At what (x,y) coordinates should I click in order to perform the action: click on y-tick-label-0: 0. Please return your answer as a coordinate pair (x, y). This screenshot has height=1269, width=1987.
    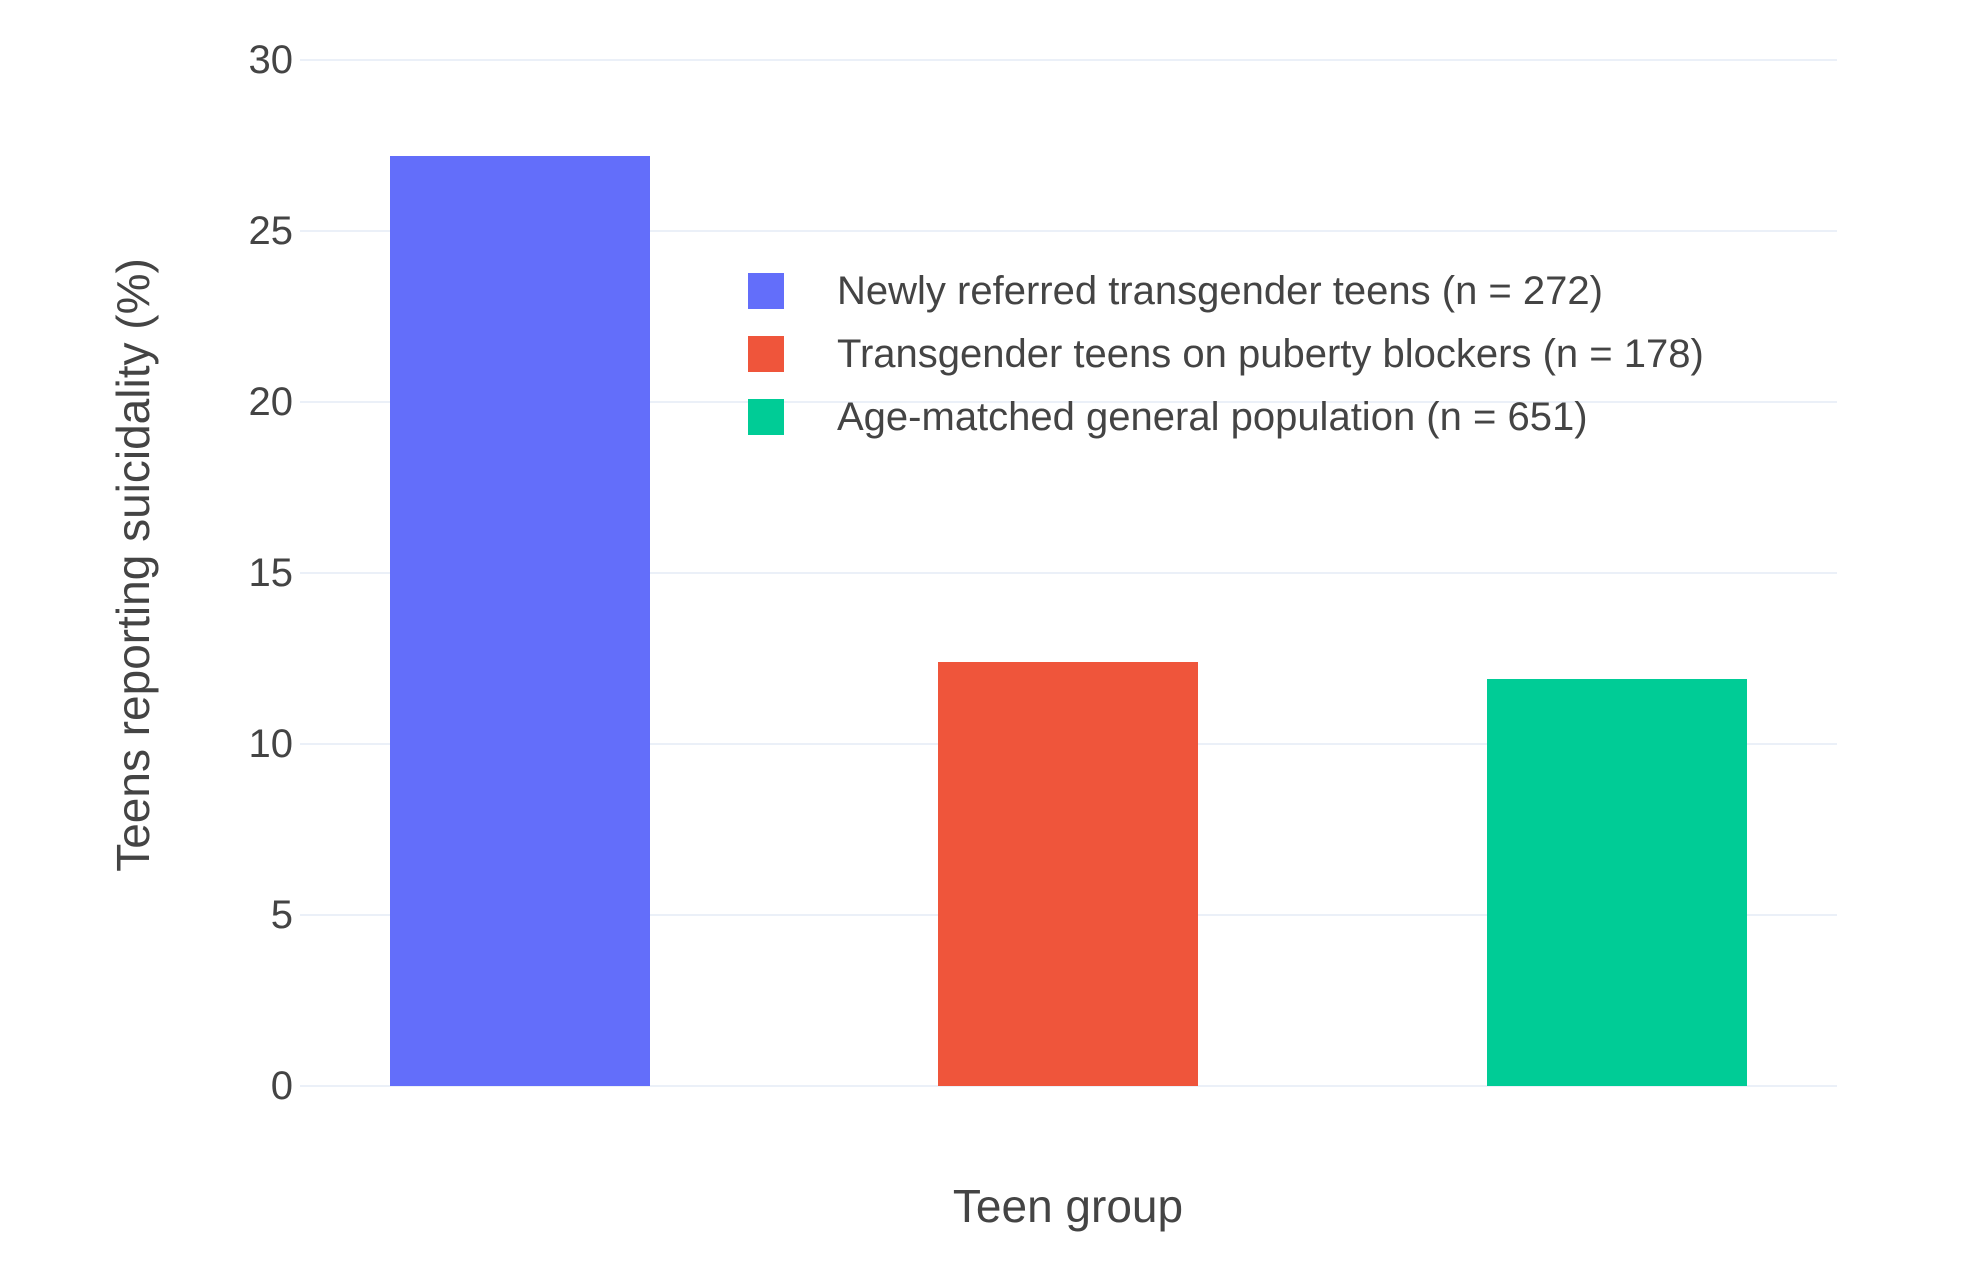
    Looking at the image, I should click on (281, 1086).